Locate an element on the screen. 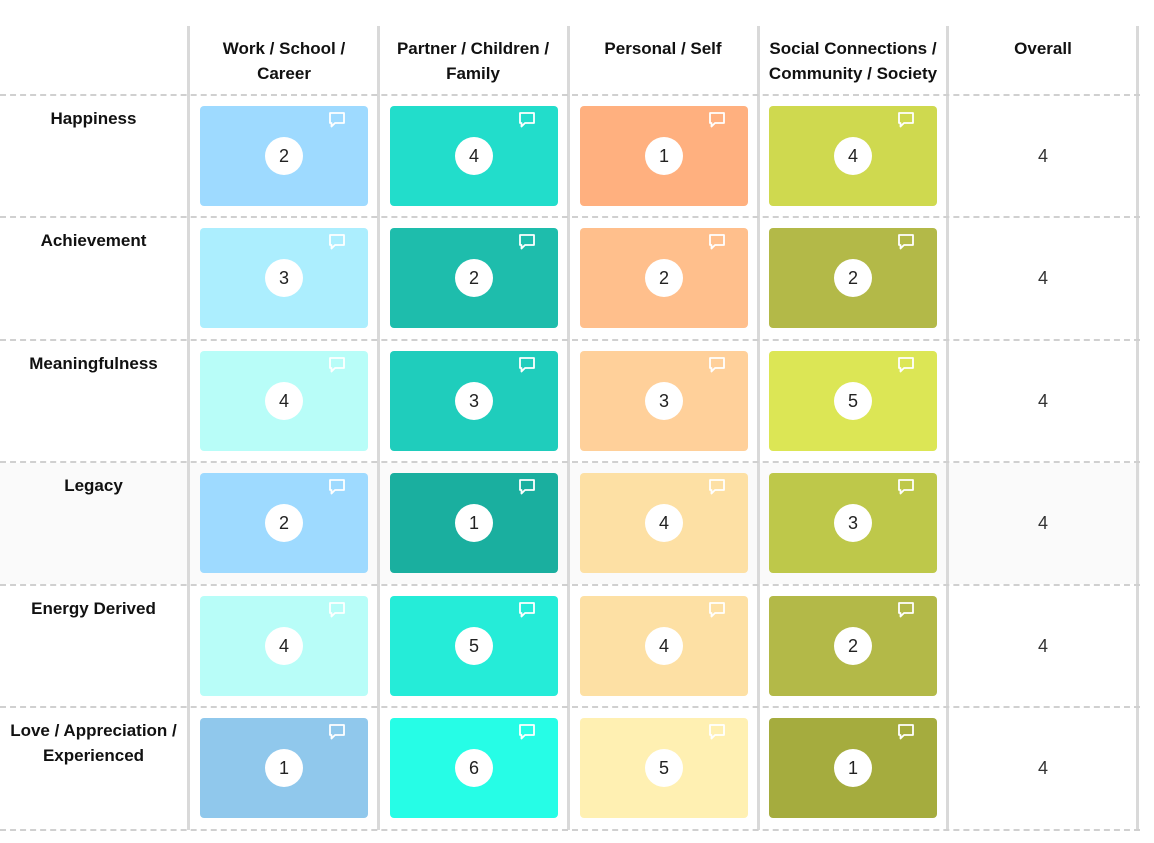  row-header-line: Energy Derived is located at coordinates (93, 608).